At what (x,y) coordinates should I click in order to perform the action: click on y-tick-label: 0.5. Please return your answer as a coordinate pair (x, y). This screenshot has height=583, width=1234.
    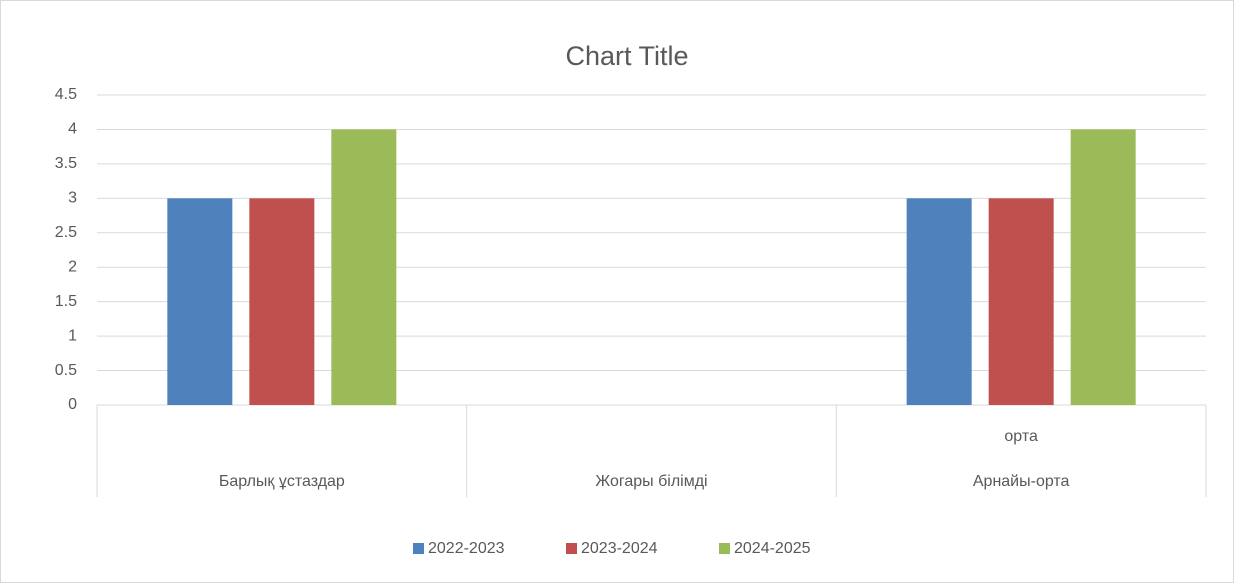
    Looking at the image, I should click on (66, 370).